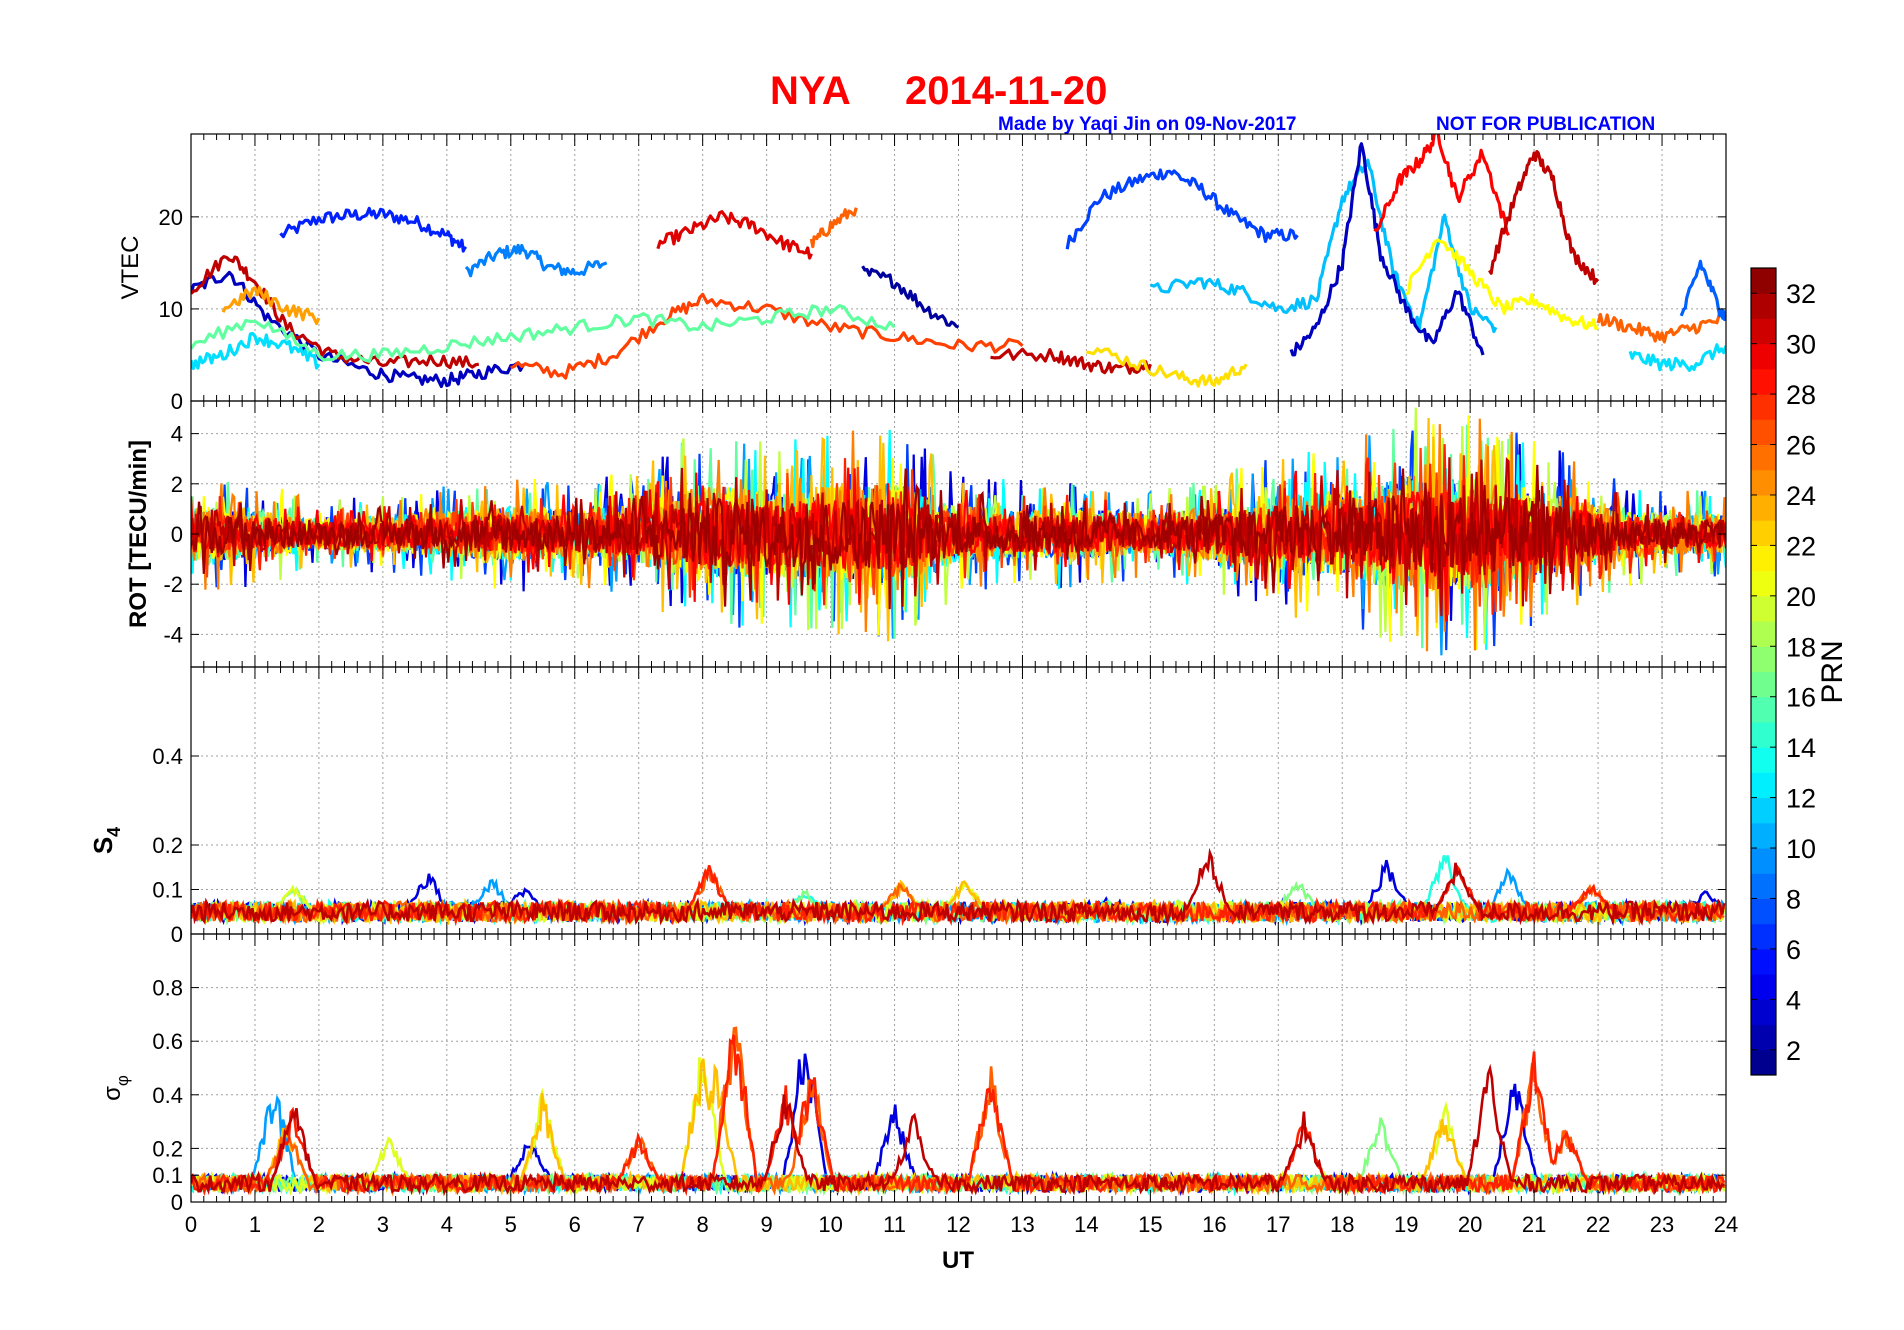 This screenshot has width=1904, height=1330. What do you see at coordinates (1342, 1224) in the screenshot?
I see `x-tick-label: 18` at bounding box center [1342, 1224].